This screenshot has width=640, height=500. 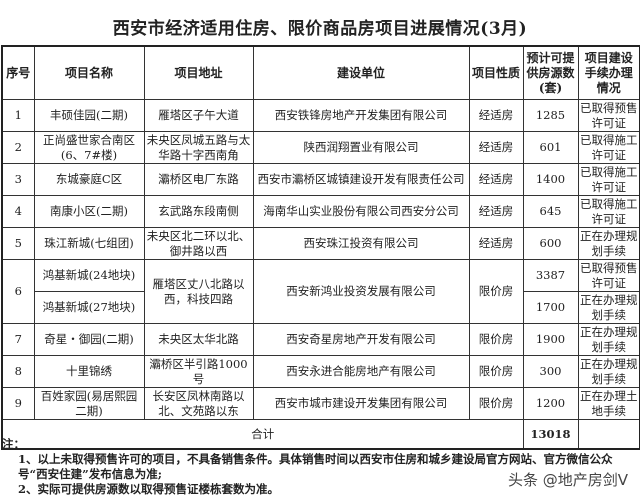 What do you see at coordinates (18, 147) in the screenshot?
I see `row-no: 2` at bounding box center [18, 147].